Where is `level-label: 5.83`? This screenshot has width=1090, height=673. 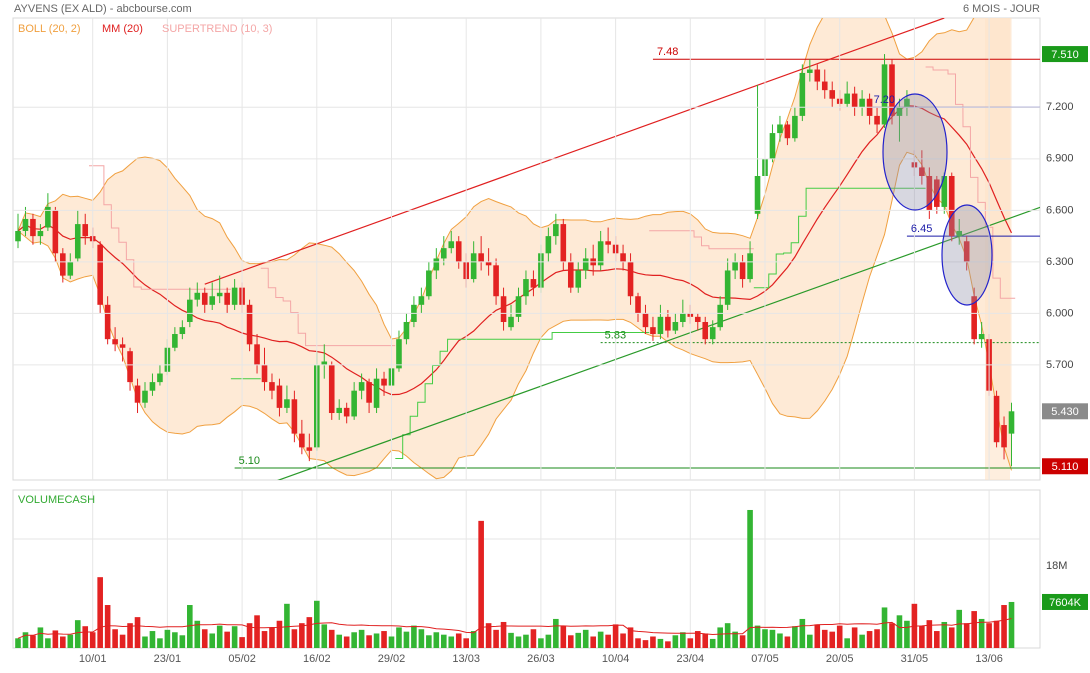 level-label: 5.83 is located at coordinates (615, 336).